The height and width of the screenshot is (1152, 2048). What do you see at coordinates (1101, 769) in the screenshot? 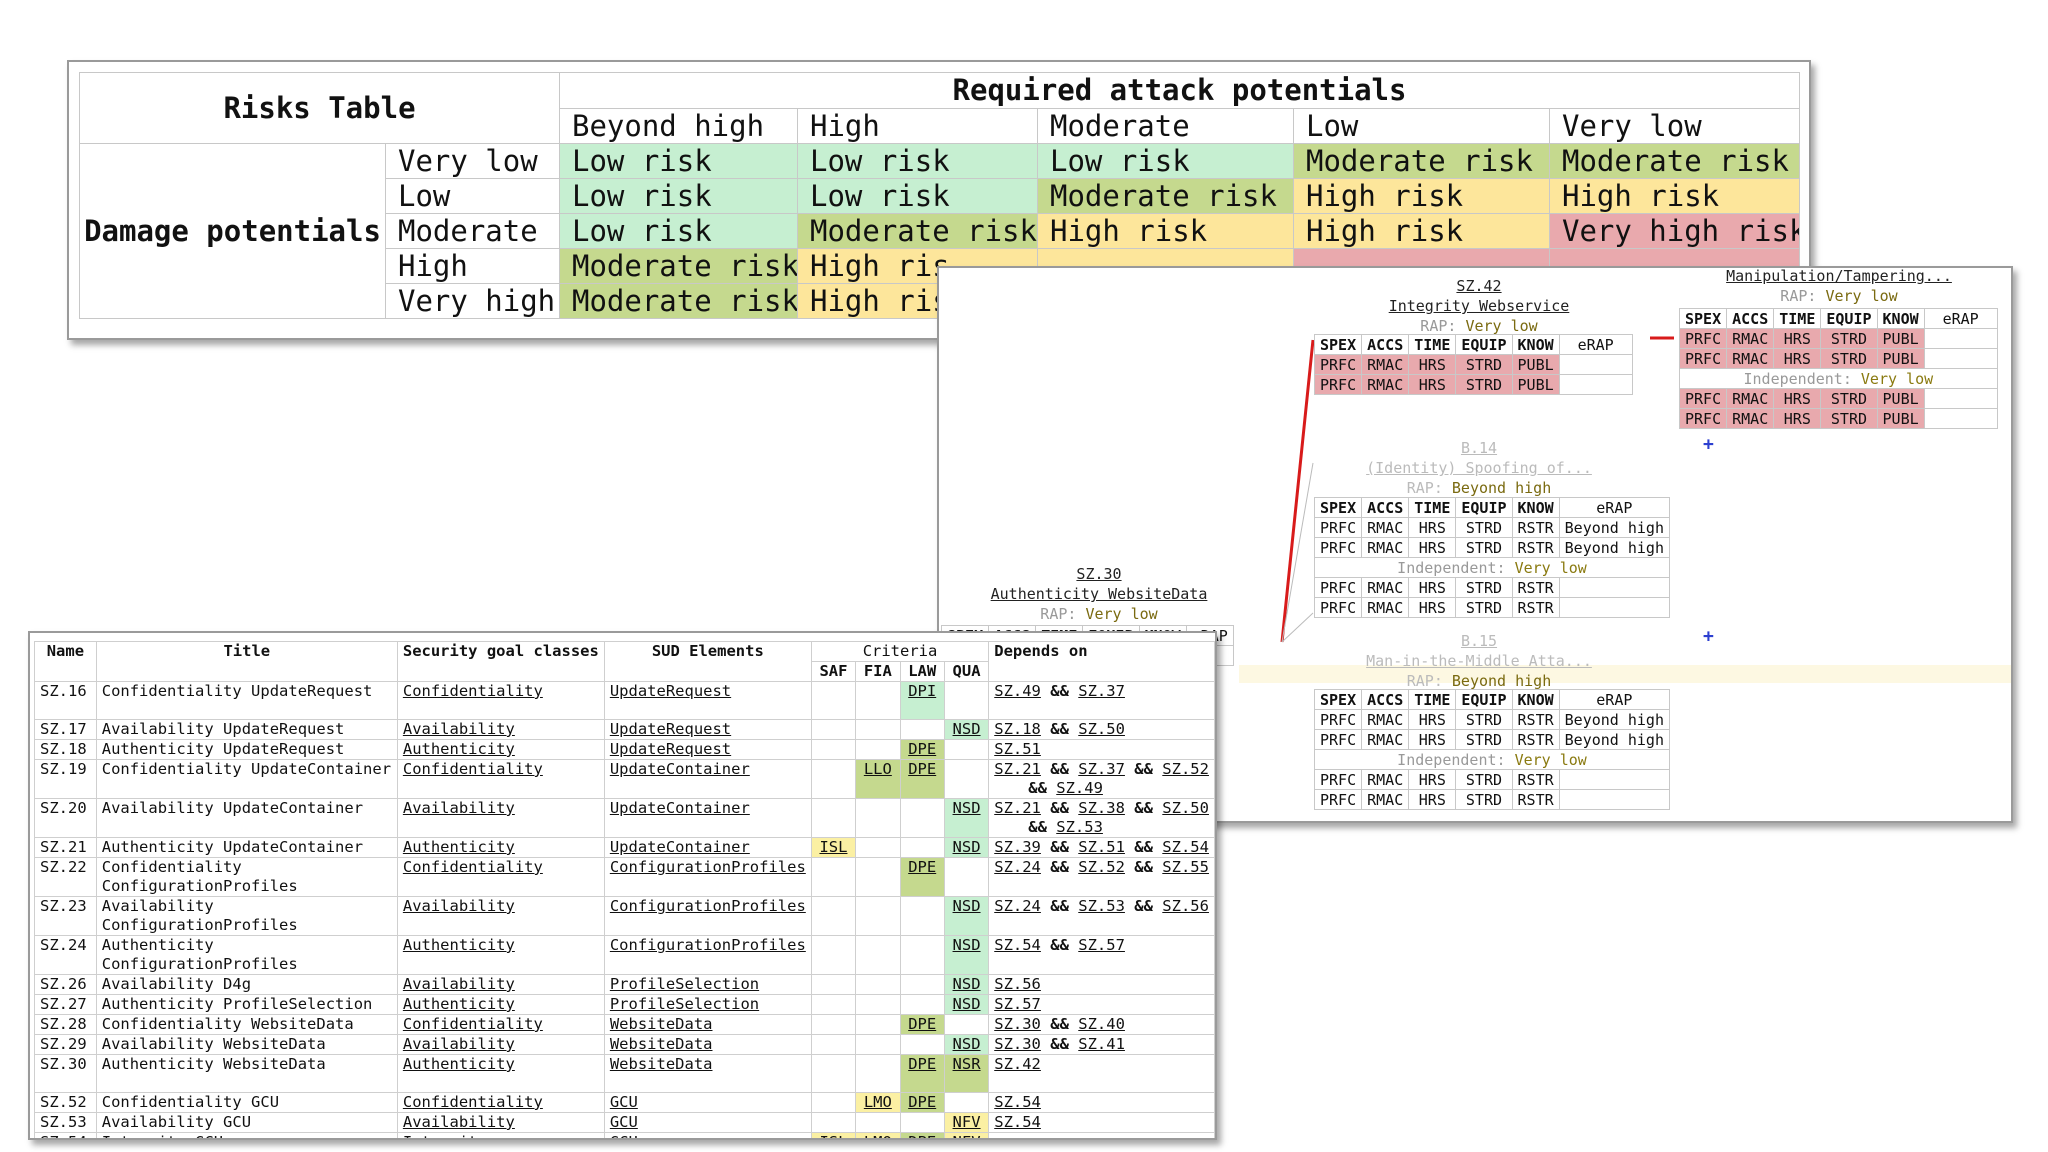
I see `depends-link: SZ.37` at bounding box center [1101, 769].